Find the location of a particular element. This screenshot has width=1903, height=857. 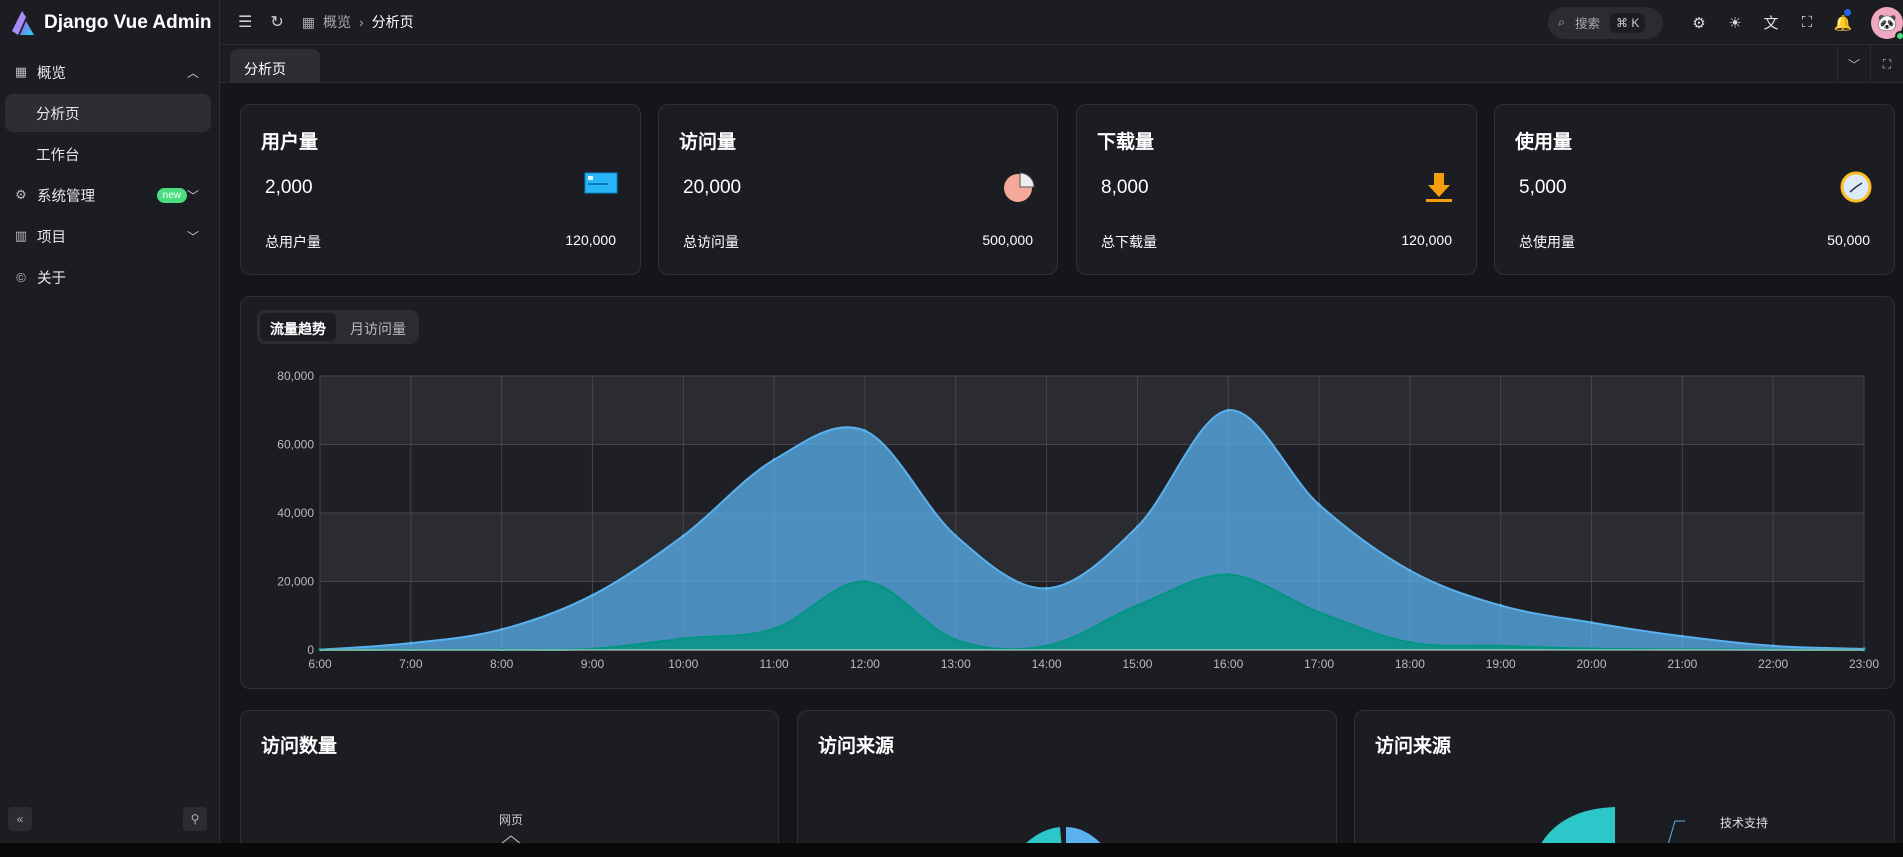

card-title: 访问来源 is located at coordinates (856, 746).